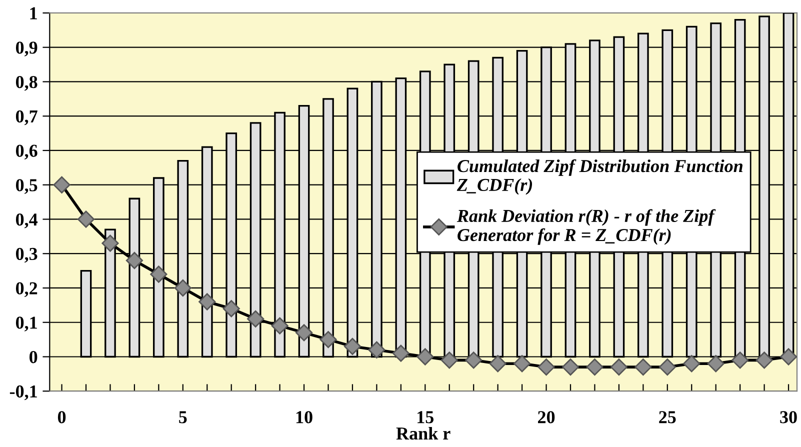 The height and width of the screenshot is (447, 801). I want to click on y-tick-label: 0,9, so click(27, 49).